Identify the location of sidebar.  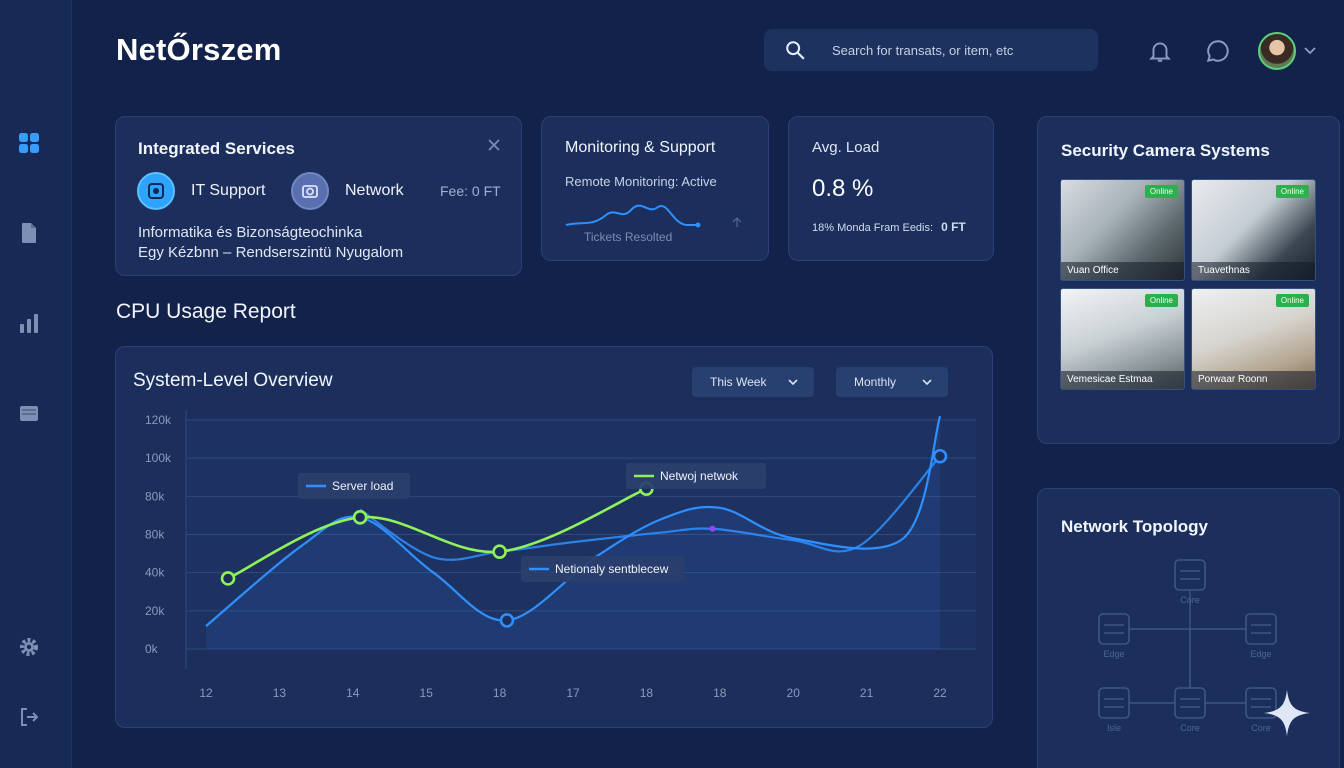
(36, 384).